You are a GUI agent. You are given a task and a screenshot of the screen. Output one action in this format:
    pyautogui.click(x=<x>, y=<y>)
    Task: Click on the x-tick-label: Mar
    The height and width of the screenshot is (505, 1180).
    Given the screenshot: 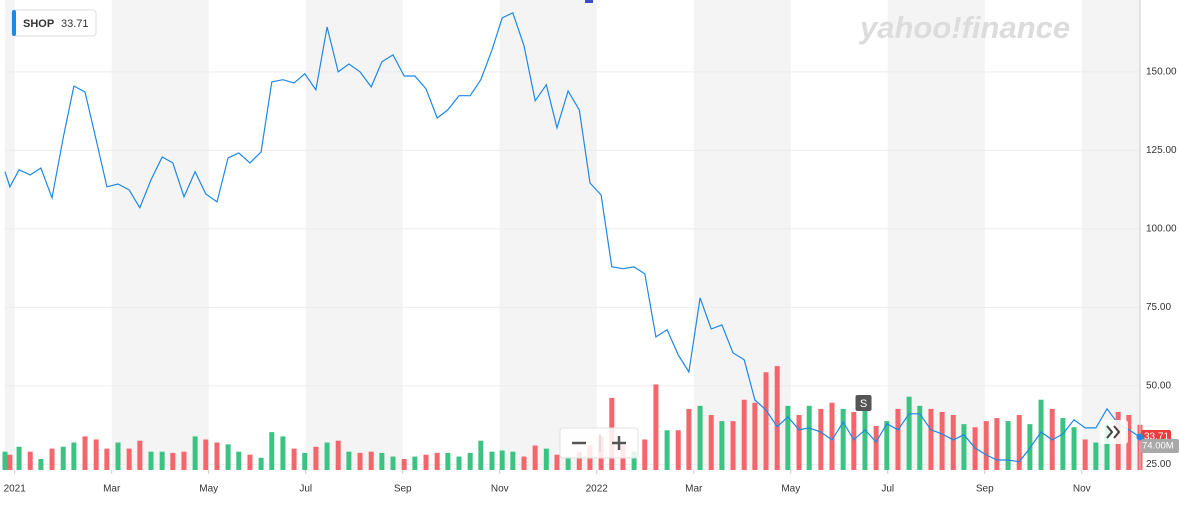 What is the action you would take?
    pyautogui.click(x=694, y=489)
    